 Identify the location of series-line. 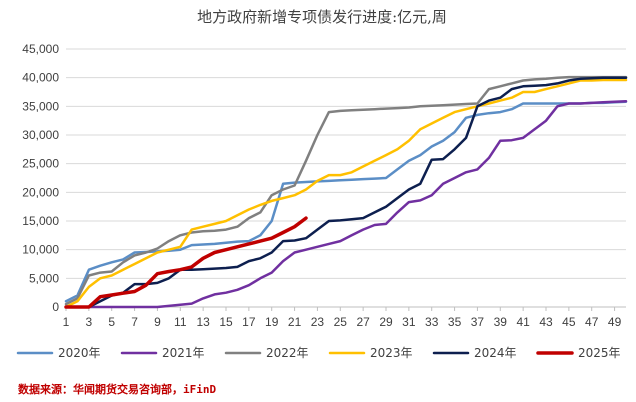
(186, 262).